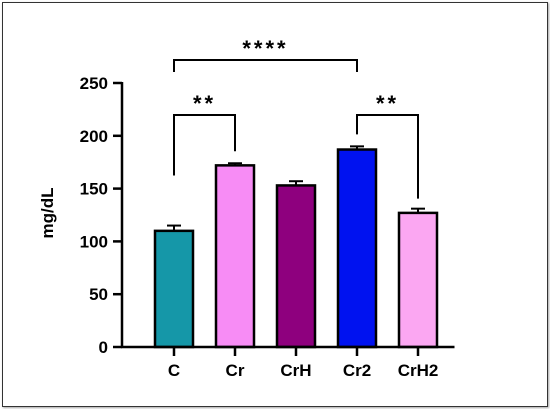 This screenshot has width=550, height=409. I want to click on significance-label: ****, so click(265, 48).